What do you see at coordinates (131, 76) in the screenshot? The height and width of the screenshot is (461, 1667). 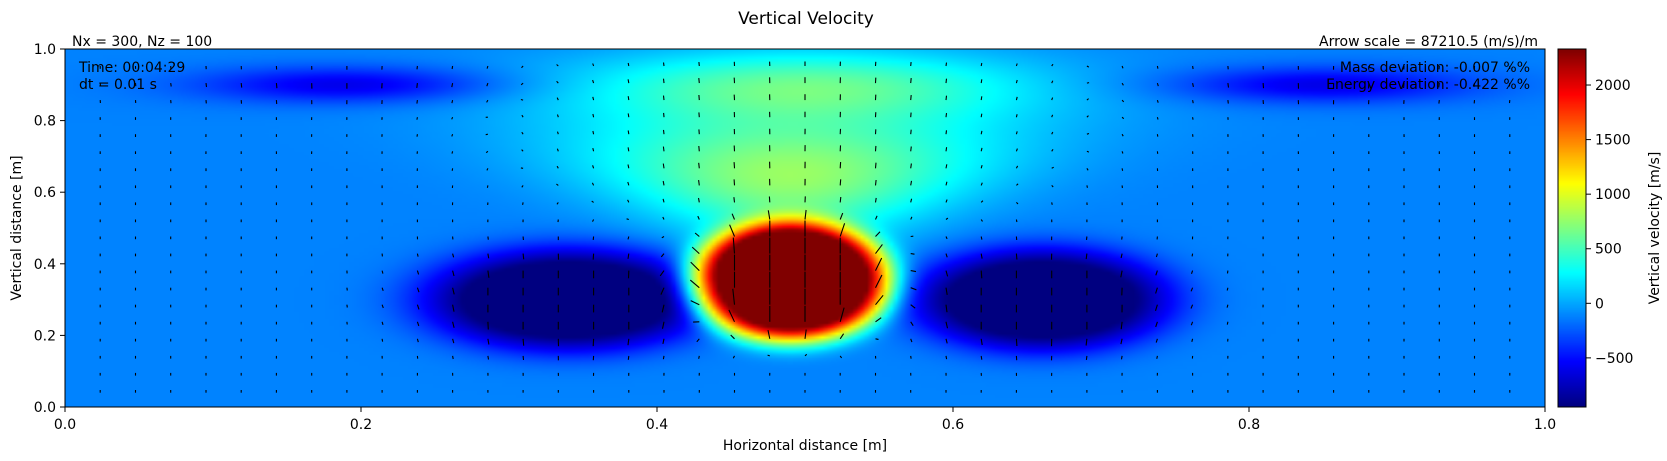 I see `time-annotations: Time: 00:04:29 dt = 0.01 s` at bounding box center [131, 76].